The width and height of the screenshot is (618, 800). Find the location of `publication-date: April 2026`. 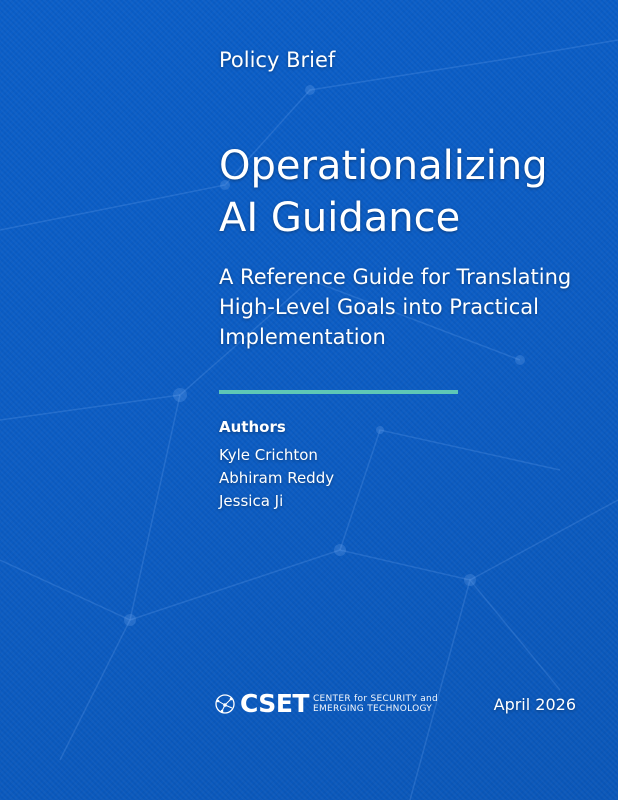

publication-date: April 2026 is located at coordinates (534, 704).